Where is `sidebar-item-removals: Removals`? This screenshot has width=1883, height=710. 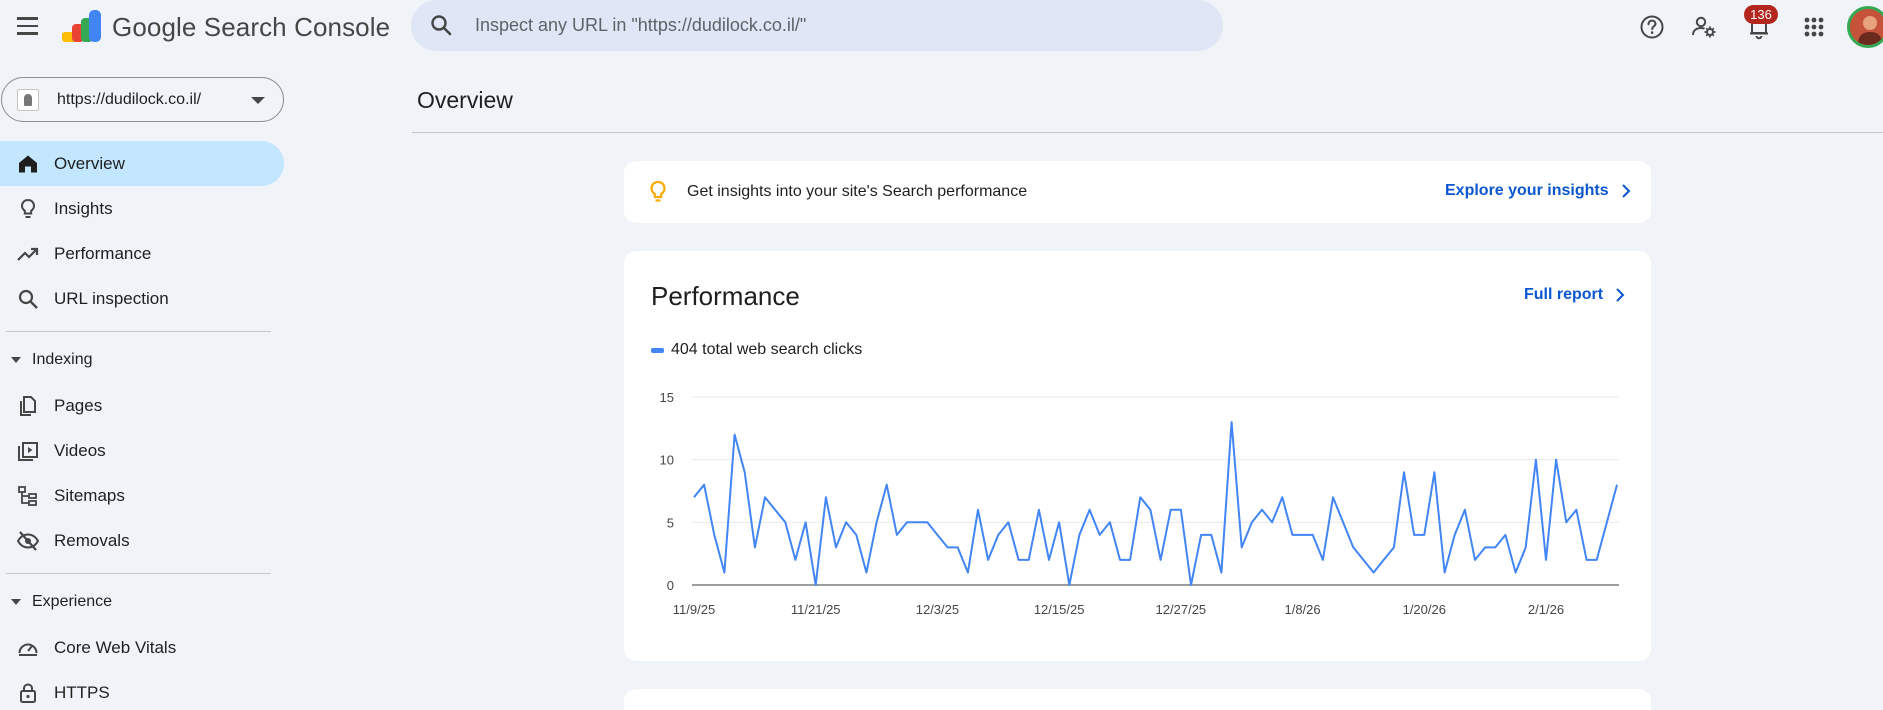 sidebar-item-removals: Removals is located at coordinates (142, 540).